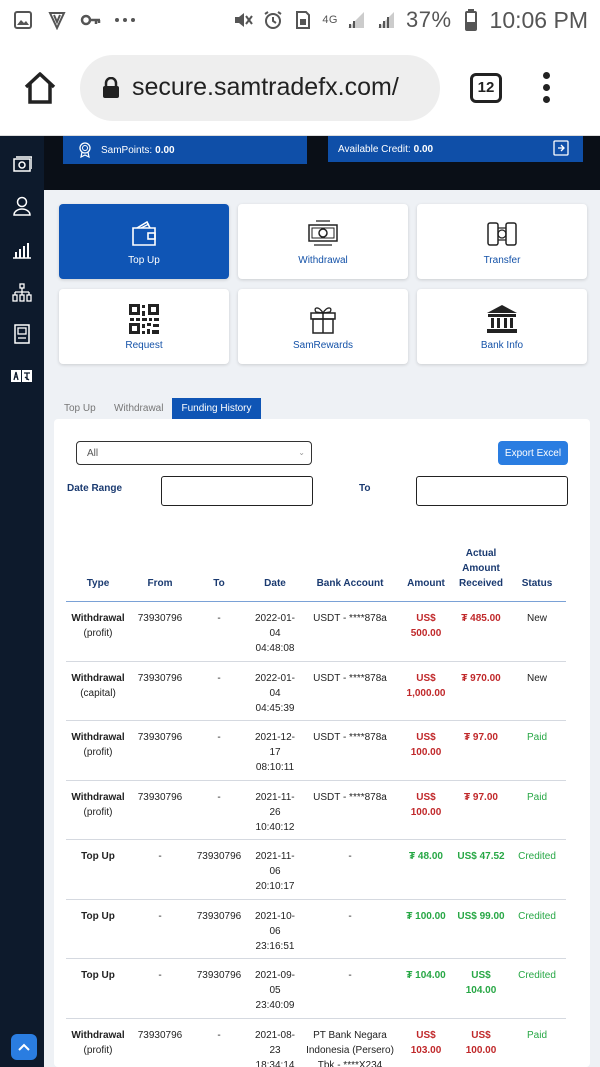  Describe the element at coordinates (22, 376) in the screenshot. I see `sidebar-item-language` at that location.